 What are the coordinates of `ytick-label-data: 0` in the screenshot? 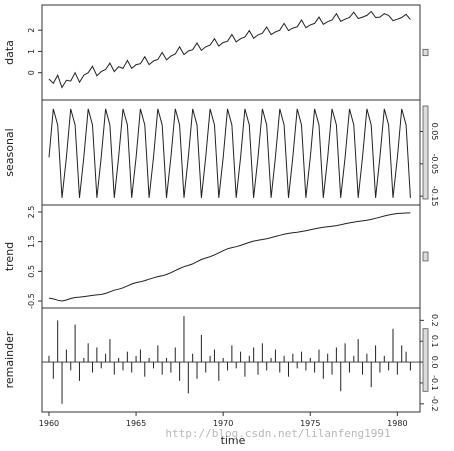 It's located at (31, 72).